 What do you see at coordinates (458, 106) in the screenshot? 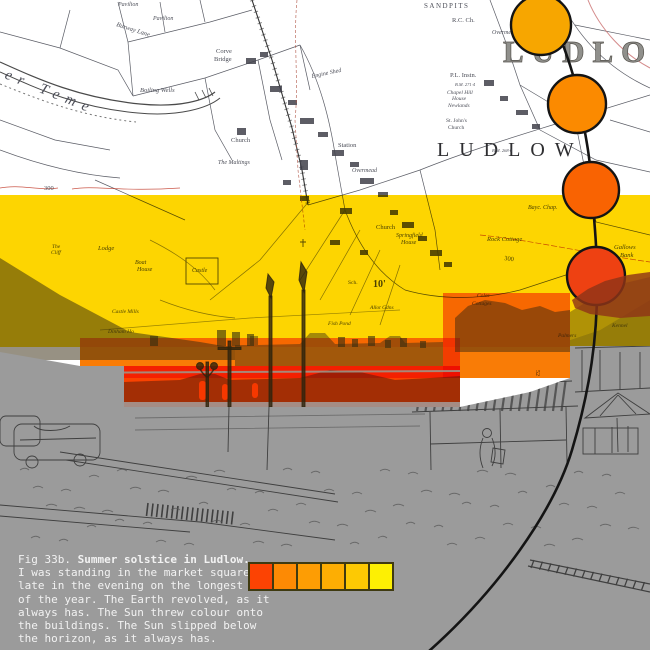
I see `map-label: Newlands` at bounding box center [458, 106].